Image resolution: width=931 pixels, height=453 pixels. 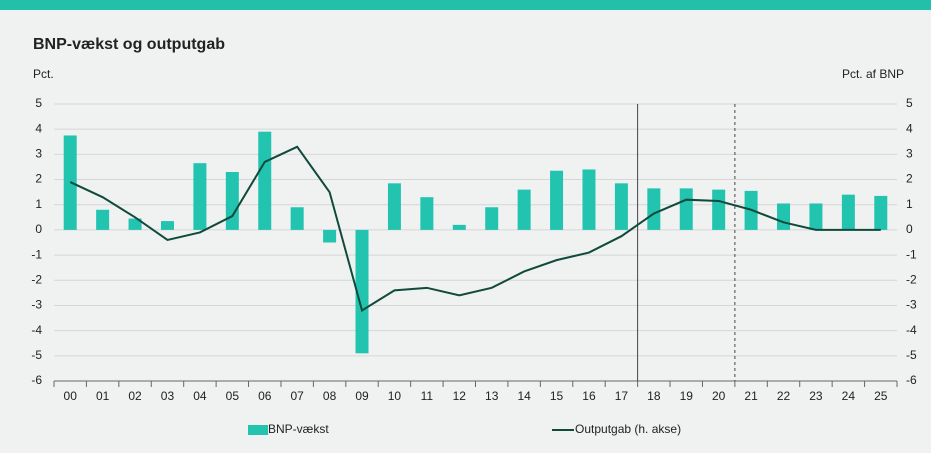 What do you see at coordinates (909, 154) in the screenshot?
I see `y2-tick-label: 3` at bounding box center [909, 154].